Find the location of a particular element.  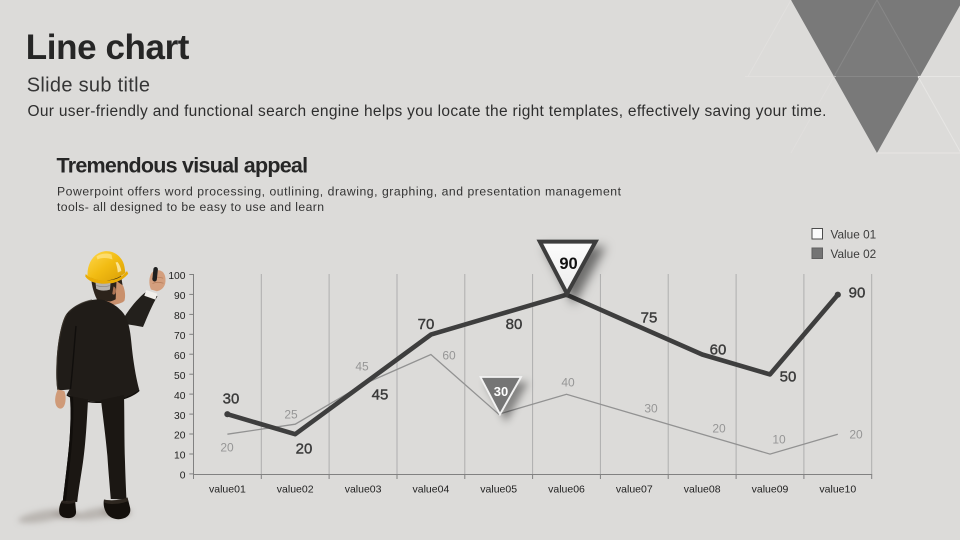

svg-text: value03 is located at coordinates (363, 490).